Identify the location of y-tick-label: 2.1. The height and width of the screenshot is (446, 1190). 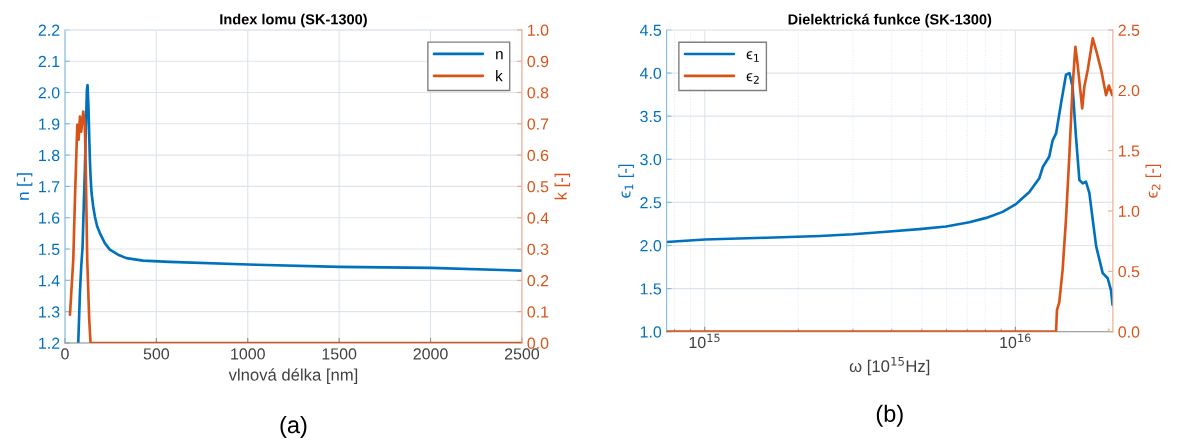
(49, 61).